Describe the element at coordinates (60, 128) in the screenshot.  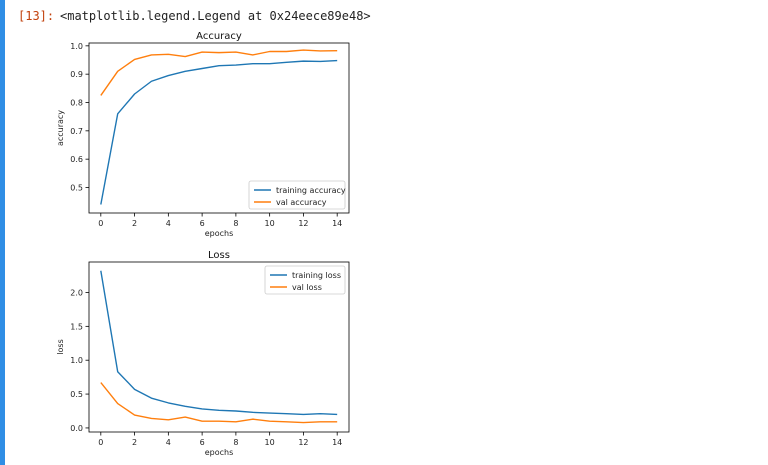
I see `y-axis-label: accuracy` at that location.